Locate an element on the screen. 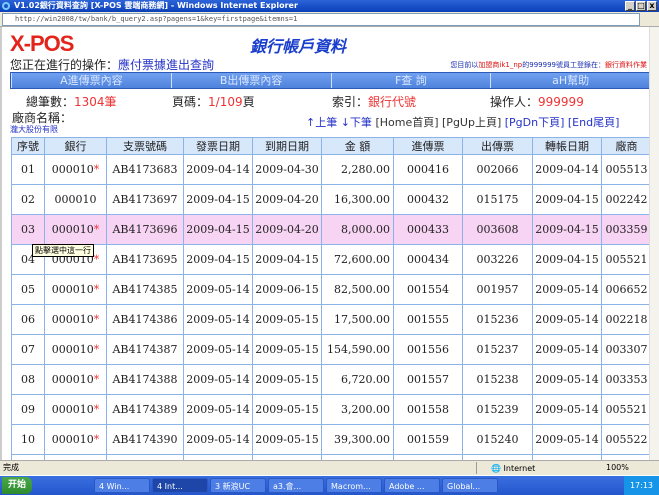 The width and height of the screenshot is (659, 495). cell-3: 2009-04-15 is located at coordinates (218, 199).